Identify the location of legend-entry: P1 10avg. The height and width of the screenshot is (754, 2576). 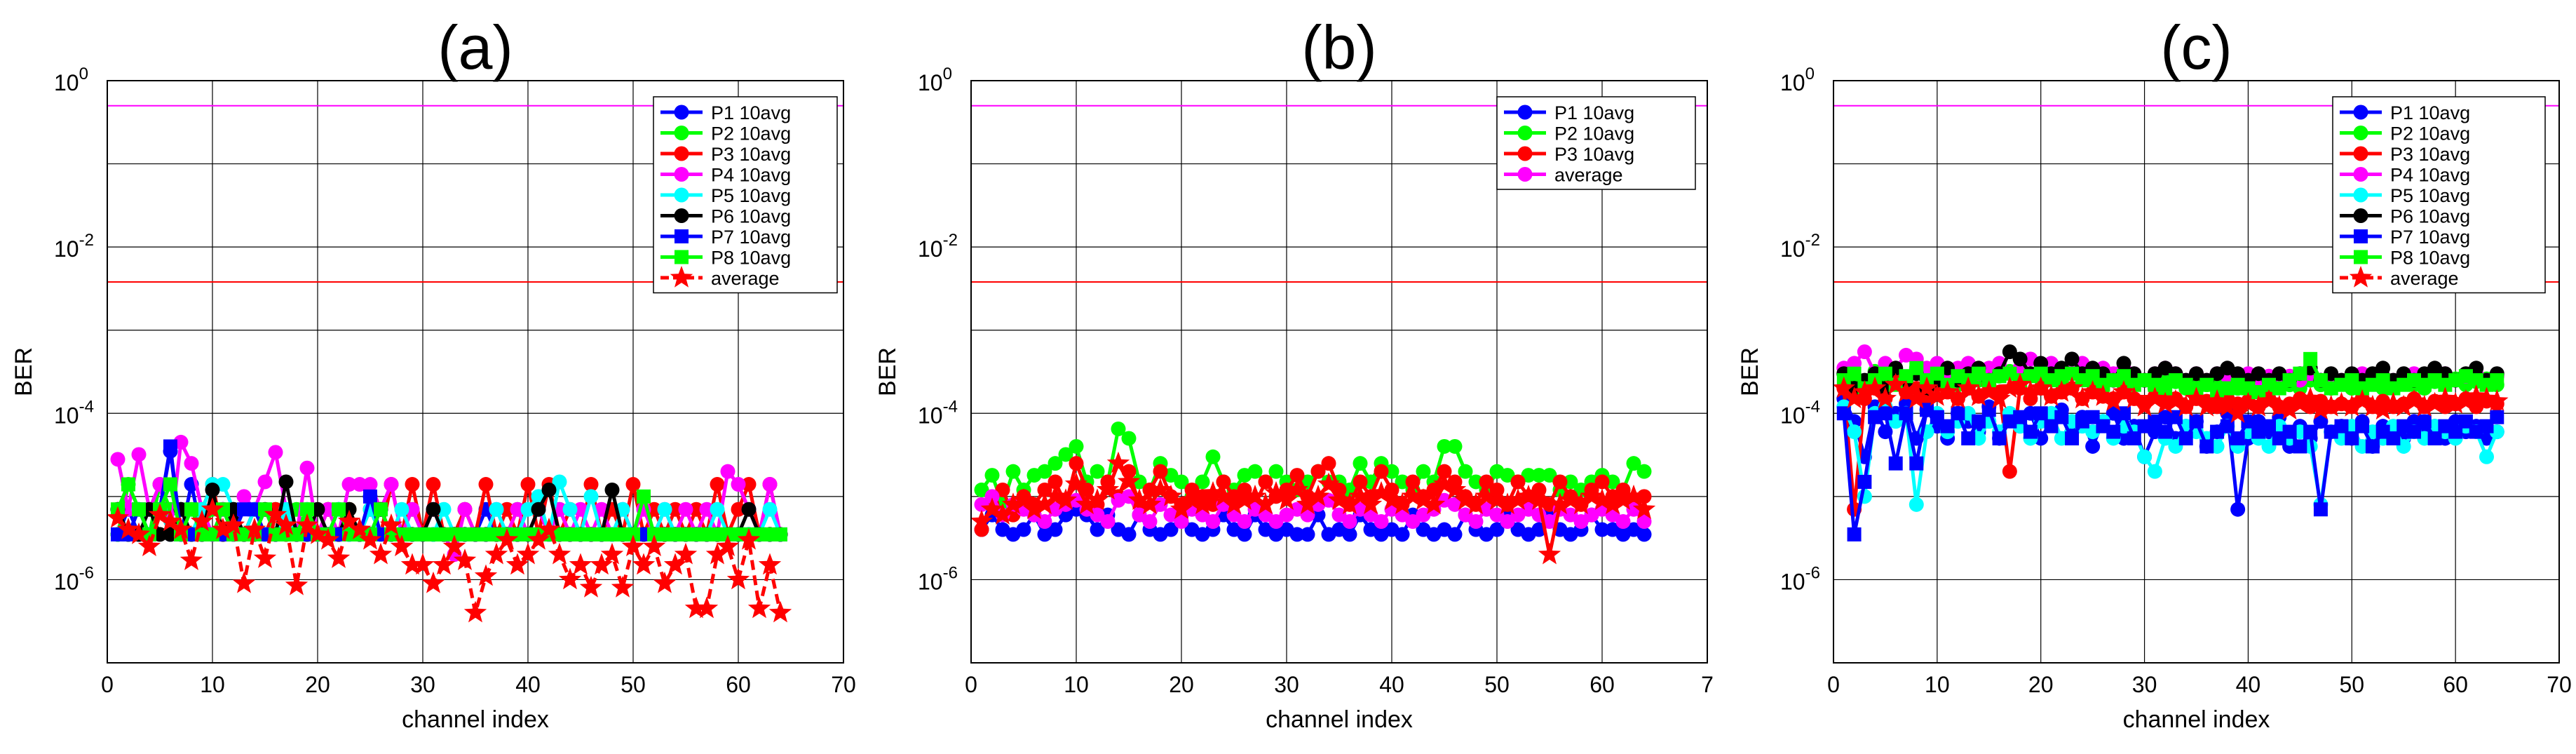
(1569, 113).